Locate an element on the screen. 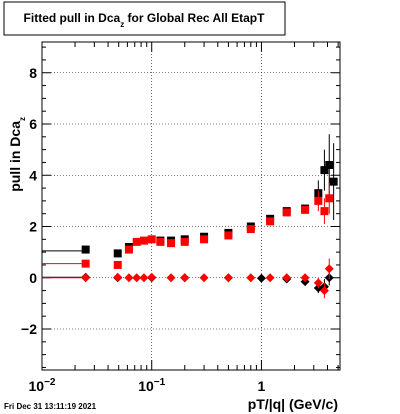 The height and width of the screenshot is (414, 400). chart-title-rest: for Global Rec All EtapT is located at coordinates (194, 18).